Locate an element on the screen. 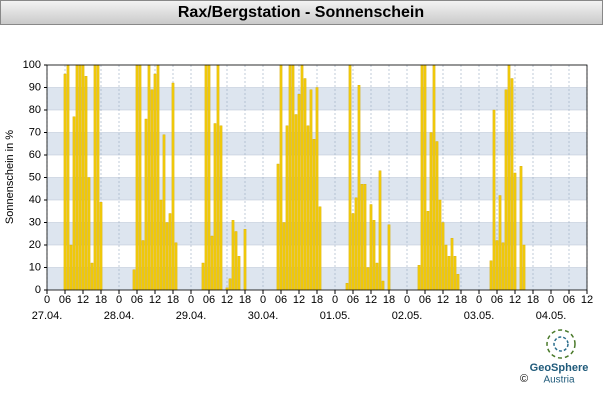 The width and height of the screenshot is (603, 405). y-tick-label: 50 is located at coordinates (35, 177).